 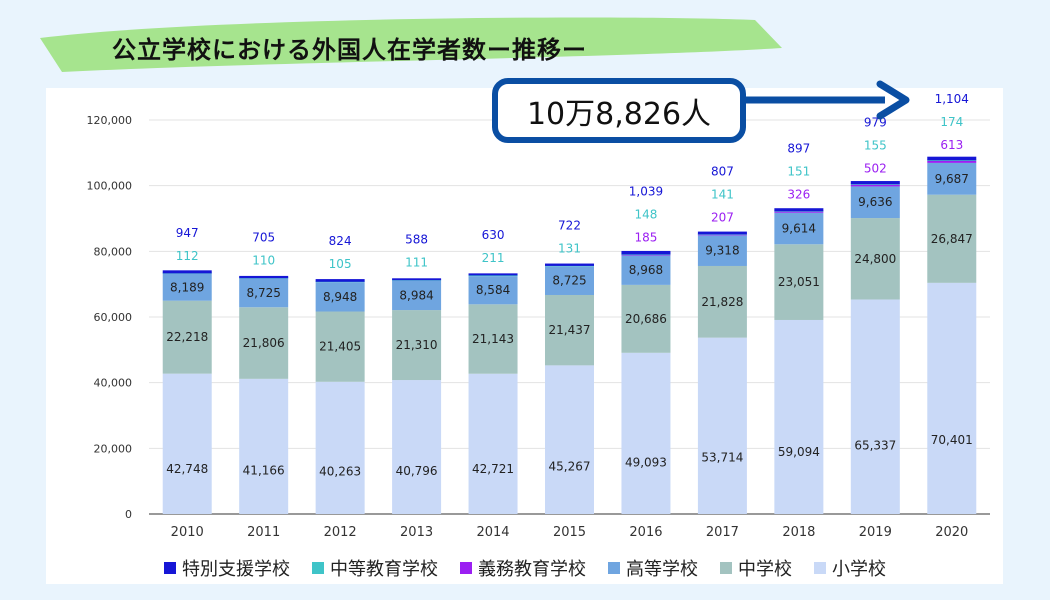 I want to click on data-label-special-needs: 979, so click(x=875, y=122).